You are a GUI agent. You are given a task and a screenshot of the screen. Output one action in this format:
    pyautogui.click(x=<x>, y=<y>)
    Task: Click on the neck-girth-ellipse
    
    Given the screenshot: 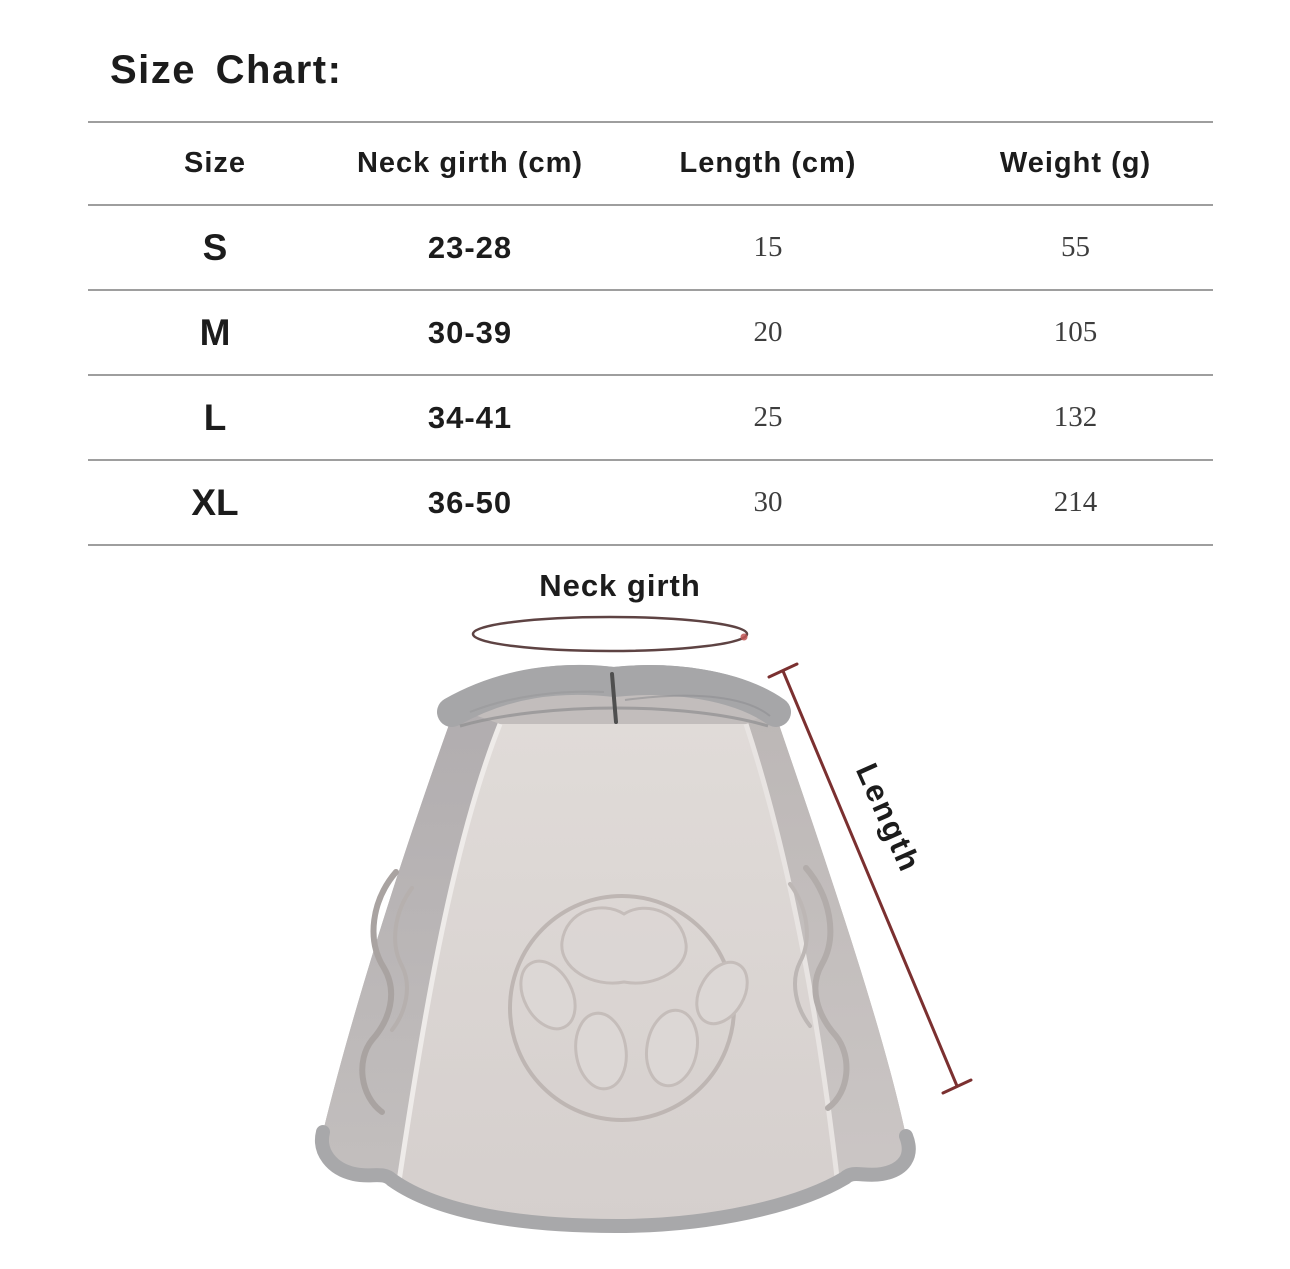 What is the action you would take?
    pyautogui.click(x=610, y=634)
    